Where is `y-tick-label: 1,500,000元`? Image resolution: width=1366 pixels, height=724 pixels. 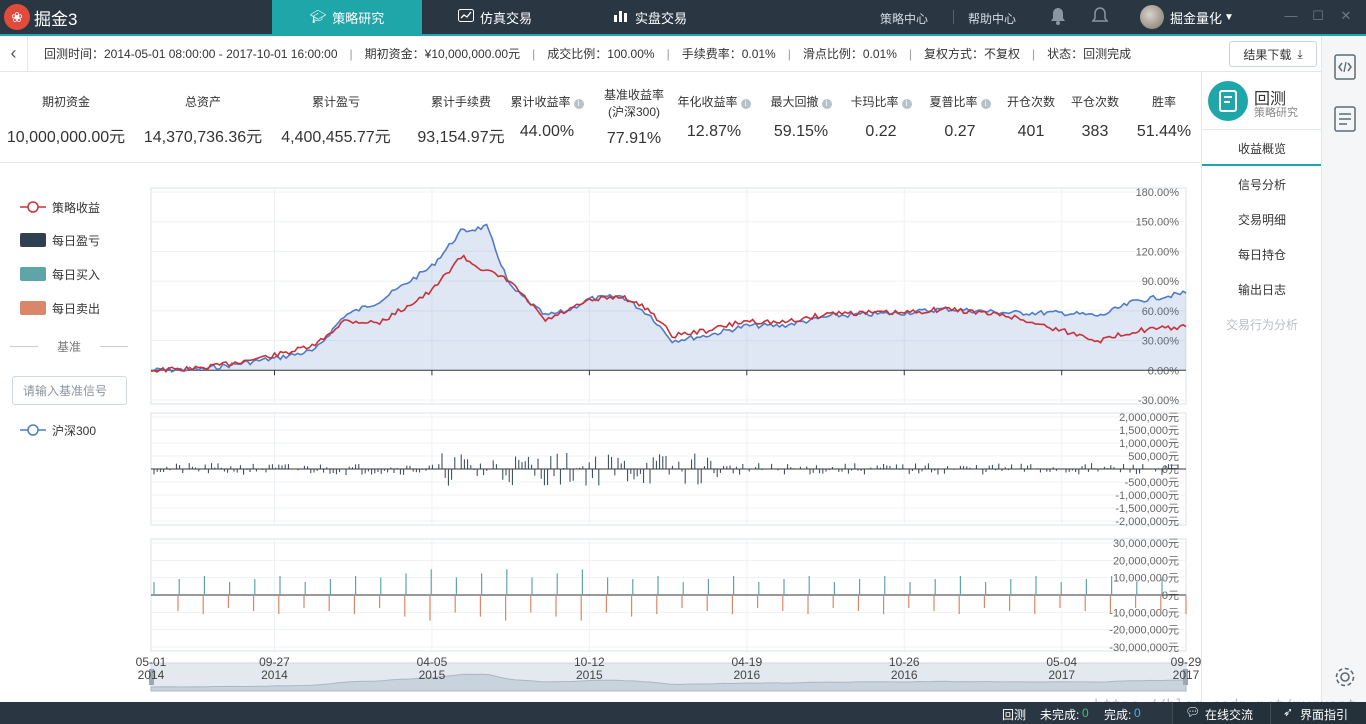
y-tick-label: 1,500,000元 is located at coordinates (1149, 431).